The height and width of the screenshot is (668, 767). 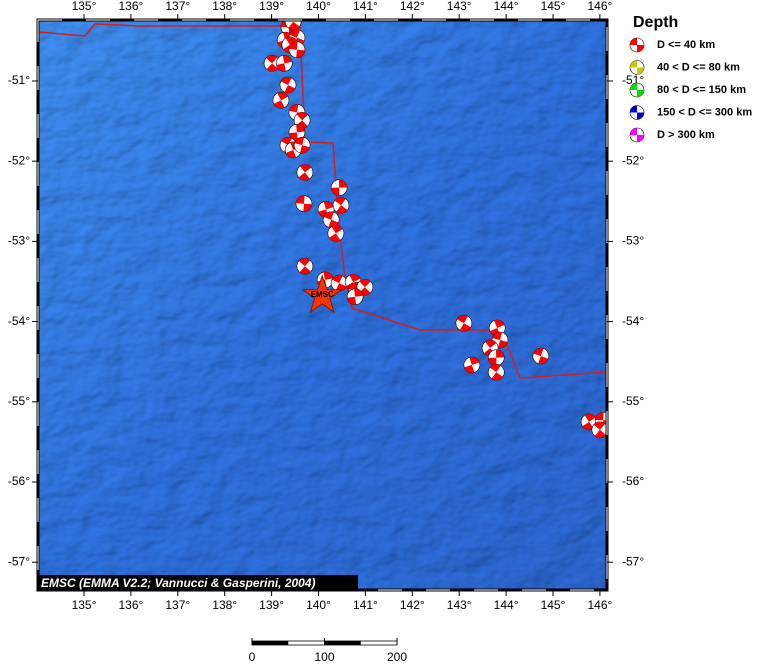 I want to click on legend-label: 40 < D <= 80 km, so click(x=698, y=67).